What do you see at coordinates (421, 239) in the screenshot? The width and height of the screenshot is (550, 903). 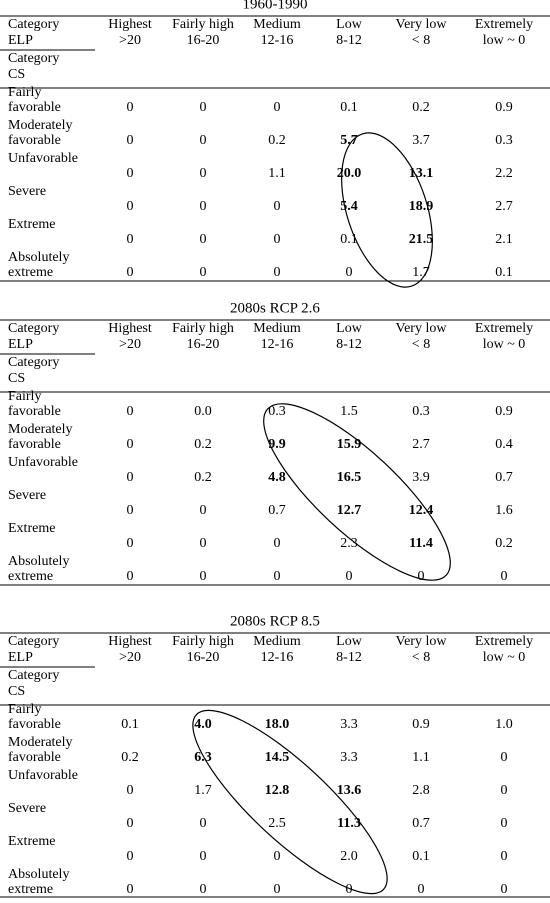 I see `cell-value: 21.5` at bounding box center [421, 239].